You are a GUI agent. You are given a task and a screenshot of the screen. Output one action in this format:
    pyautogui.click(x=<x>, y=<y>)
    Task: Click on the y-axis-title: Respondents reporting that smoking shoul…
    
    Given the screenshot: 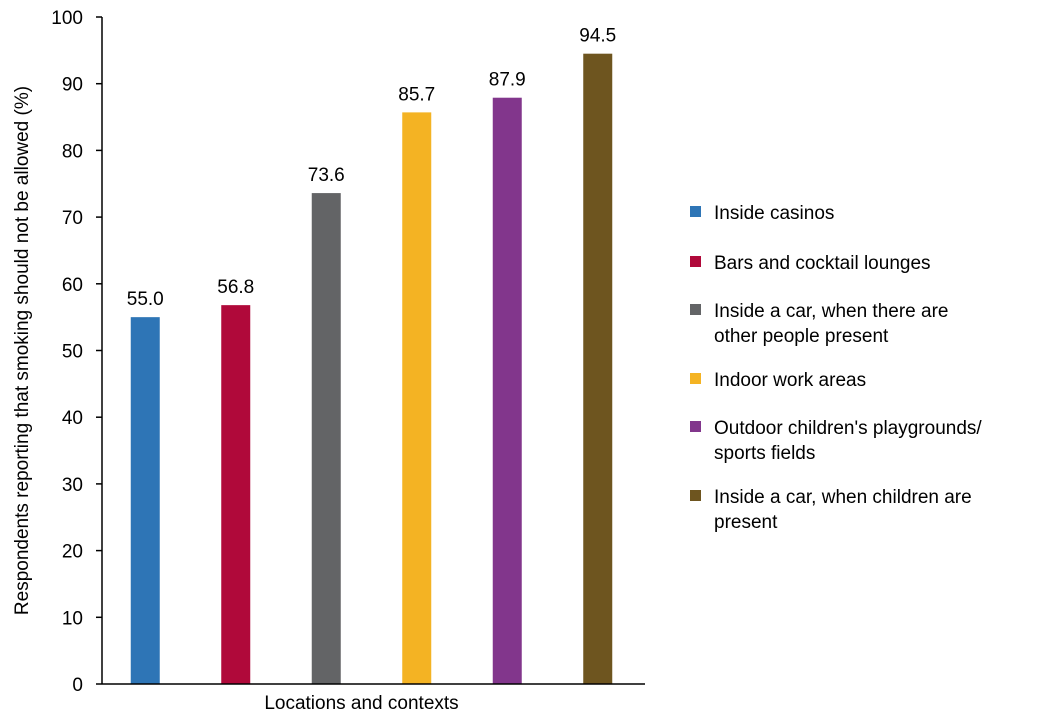 What is the action you would take?
    pyautogui.click(x=22, y=350)
    